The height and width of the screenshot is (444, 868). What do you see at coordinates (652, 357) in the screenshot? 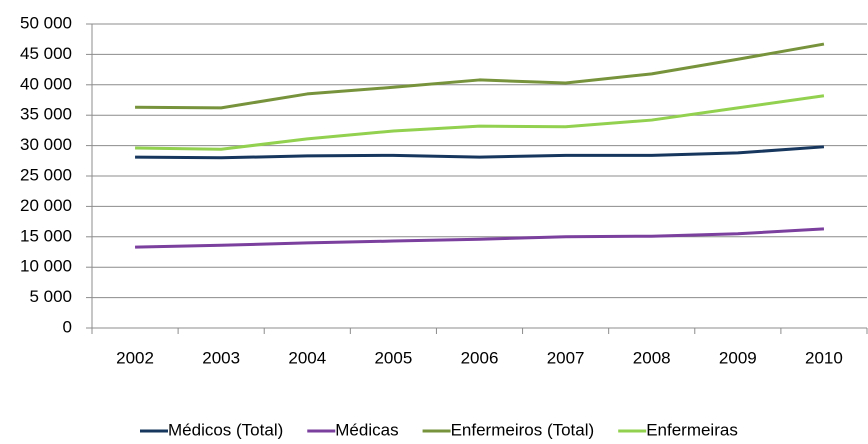
I see `x-tick-label: 2008` at bounding box center [652, 357].